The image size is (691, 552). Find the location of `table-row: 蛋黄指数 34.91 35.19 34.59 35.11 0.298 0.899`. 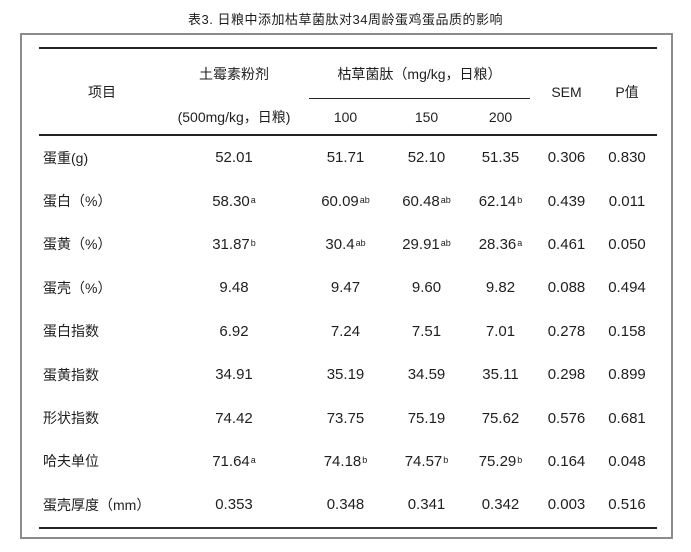

table-row: 蛋黄指数 34.91 35.19 34.59 35.11 0.298 0.899 is located at coordinates (348, 374).